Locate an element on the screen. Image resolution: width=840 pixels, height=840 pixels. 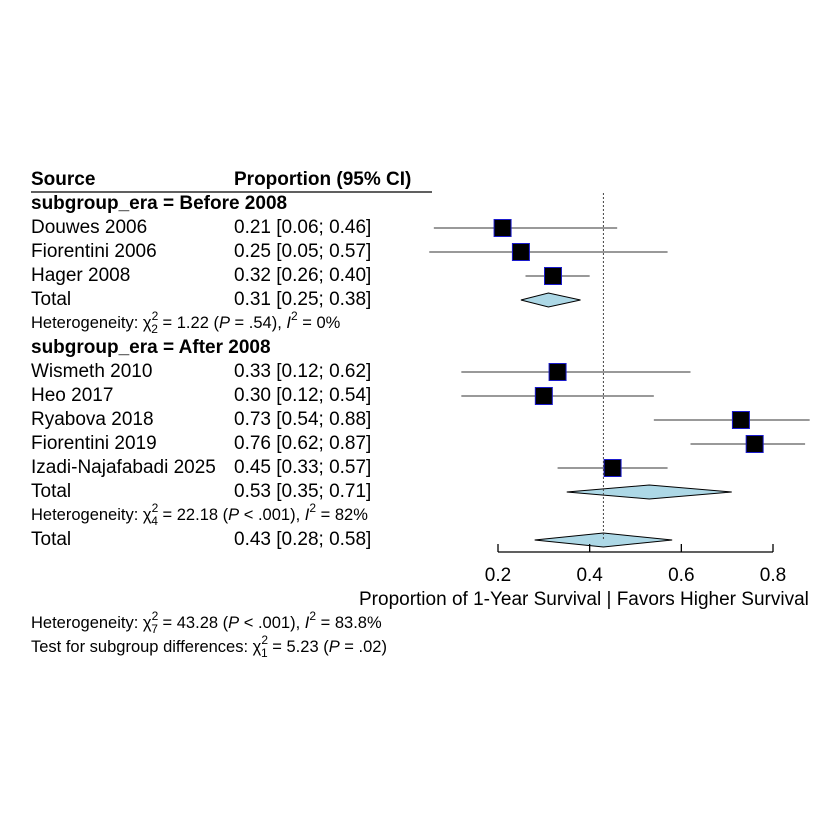
study-ci-text: 0.25 [0.05; 0.57] is located at coordinates (302, 251).